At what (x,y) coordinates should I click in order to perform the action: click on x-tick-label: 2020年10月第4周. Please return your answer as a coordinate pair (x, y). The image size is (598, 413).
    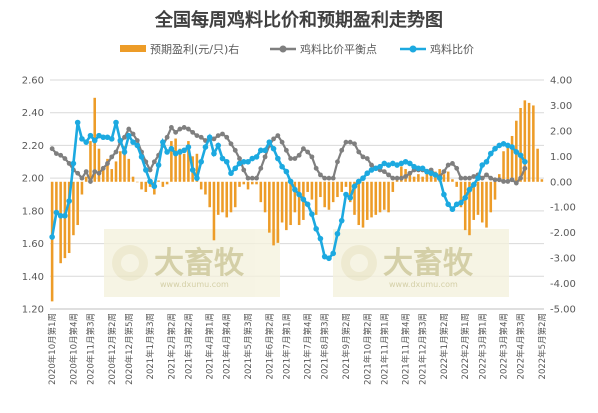
    Looking at the image, I should click on (73, 349).